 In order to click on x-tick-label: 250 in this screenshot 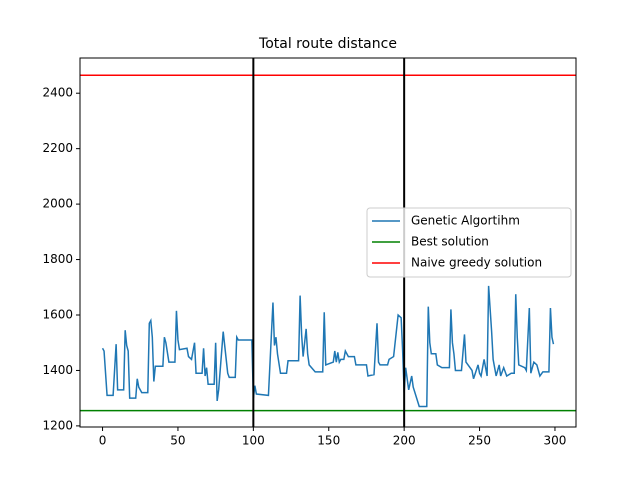, I will do `click(479, 441)`.